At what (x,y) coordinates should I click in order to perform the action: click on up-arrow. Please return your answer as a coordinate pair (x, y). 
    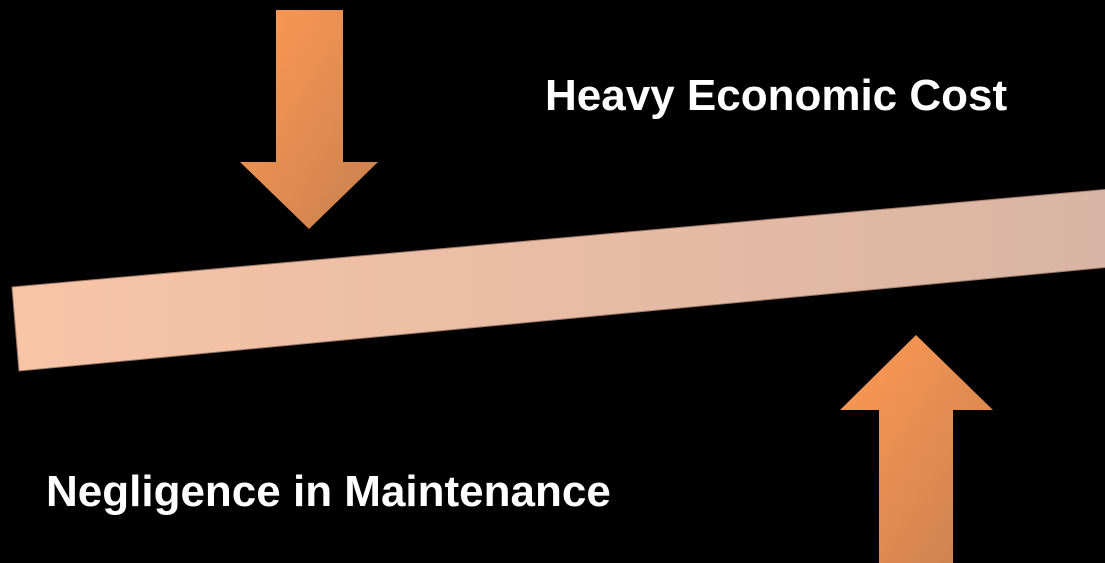
    Looking at the image, I should click on (916, 449).